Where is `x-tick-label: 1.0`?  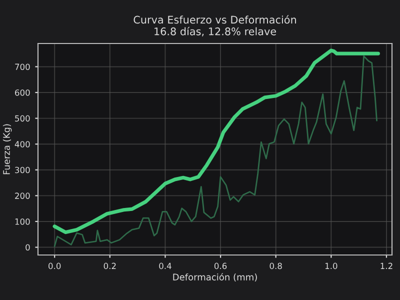 x-tick-label: 1.0 is located at coordinates (331, 266).